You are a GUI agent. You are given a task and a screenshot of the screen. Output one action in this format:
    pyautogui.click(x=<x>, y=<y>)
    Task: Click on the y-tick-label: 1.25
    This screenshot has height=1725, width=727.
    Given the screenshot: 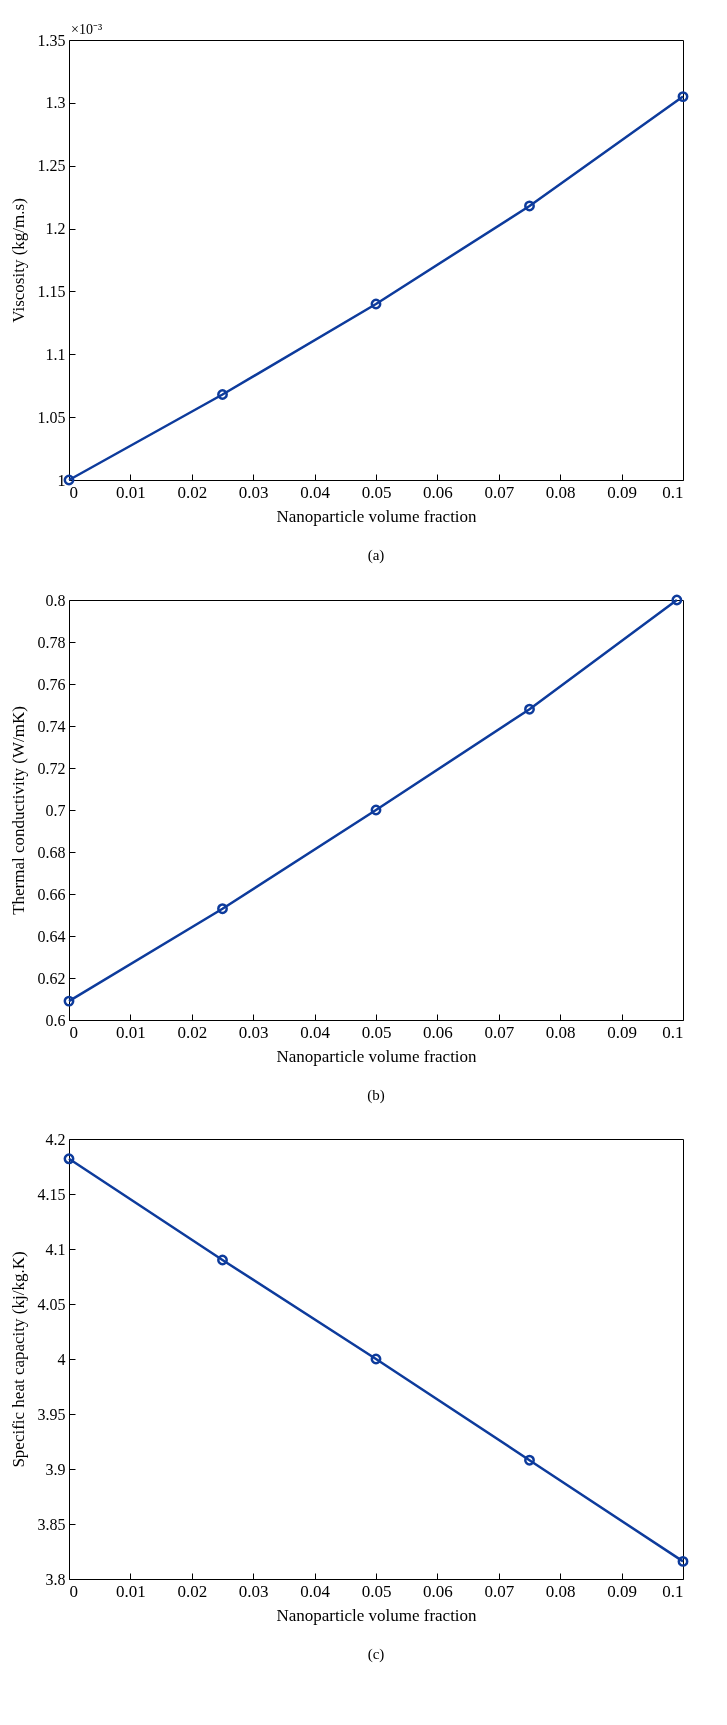 What is the action you would take?
    pyautogui.click(x=51, y=166)
    